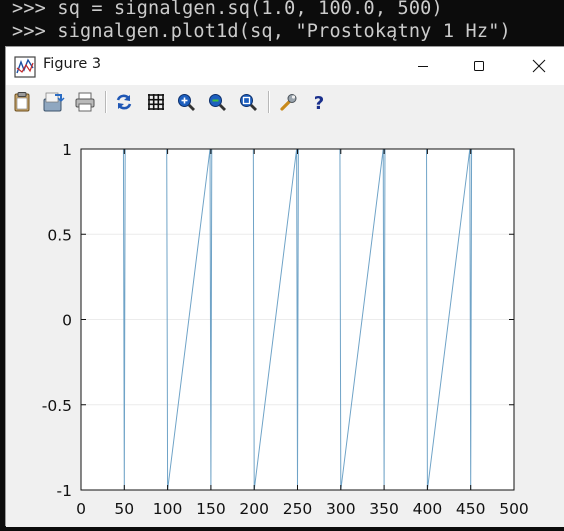 This screenshot has height=531, width=564. What do you see at coordinates (59, 235) in the screenshot?
I see `y-tick-label: 0.5` at bounding box center [59, 235].